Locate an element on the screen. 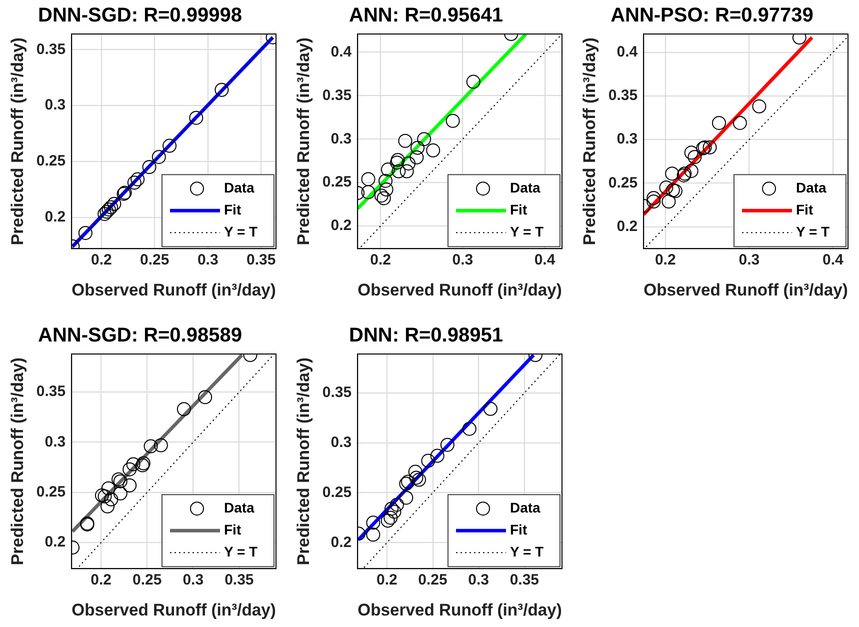  x-tick-label: 0.35 is located at coordinates (525, 580).